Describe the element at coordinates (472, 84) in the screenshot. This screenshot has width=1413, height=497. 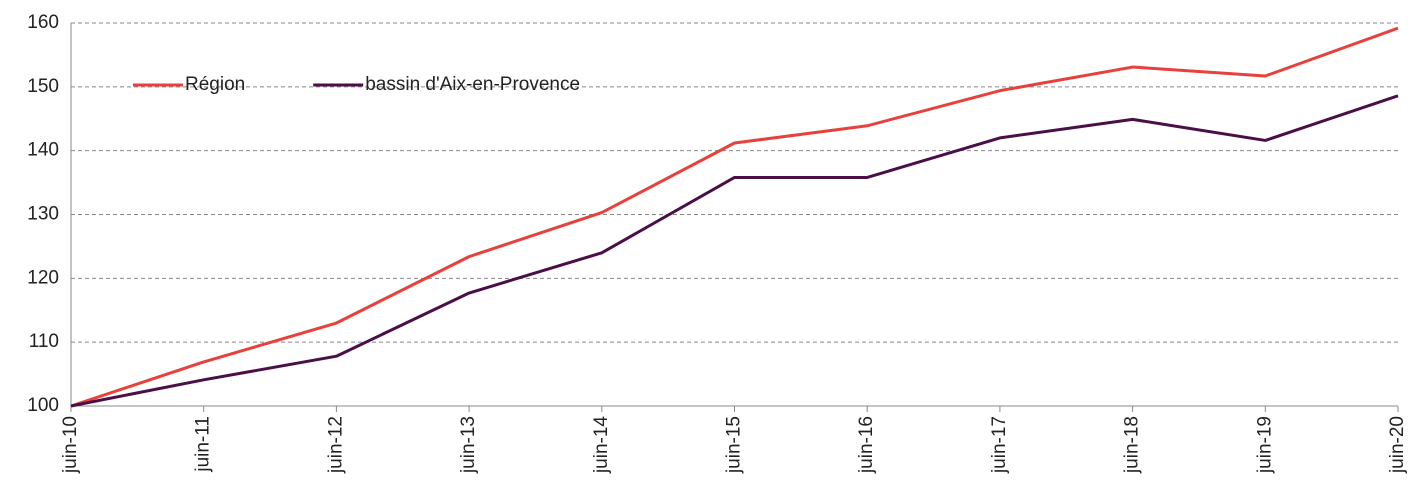
I see `legend-label: bassin d'Aix-en-Provence` at that location.